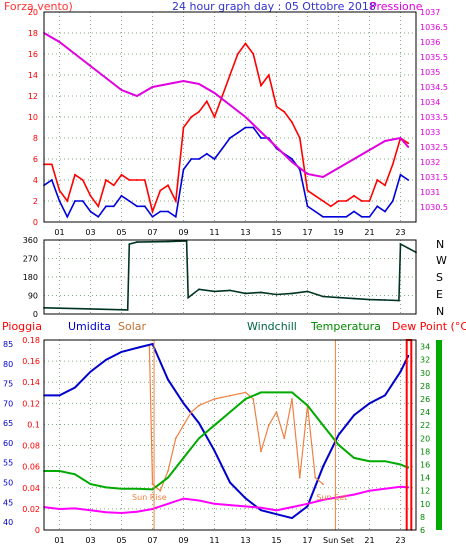 Image resolution: width=466 pixels, height=555 pixels. What do you see at coordinates (422, 517) in the screenshot?
I see `temperature-tick-label: 8` at bounding box center [422, 517].